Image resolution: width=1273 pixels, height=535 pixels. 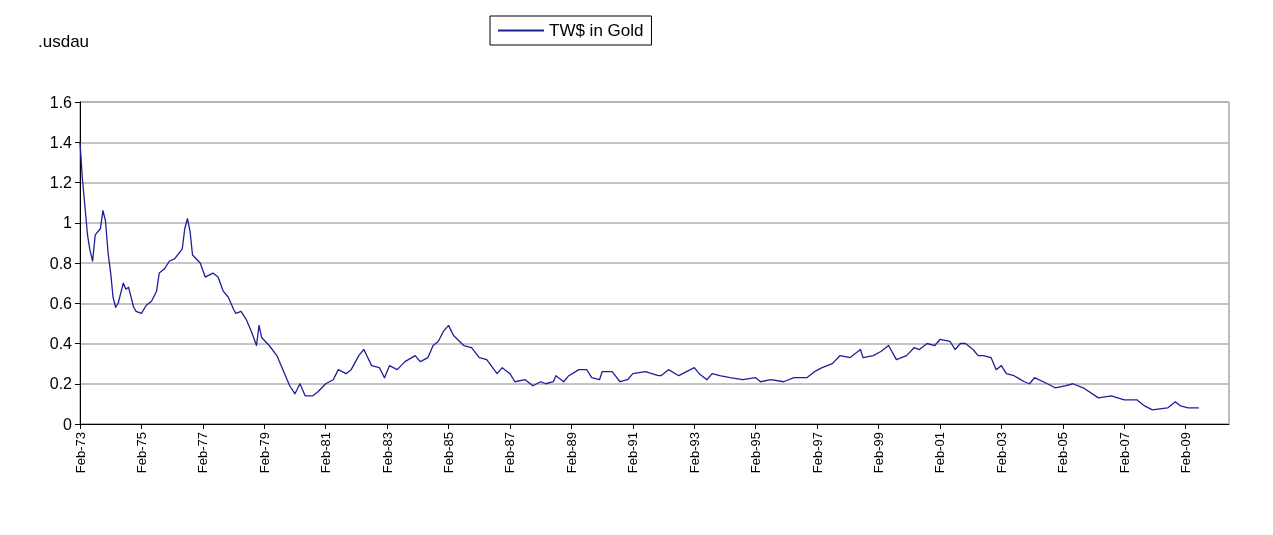 I want to click on y-tick-label: 1.4, so click(x=61, y=142).